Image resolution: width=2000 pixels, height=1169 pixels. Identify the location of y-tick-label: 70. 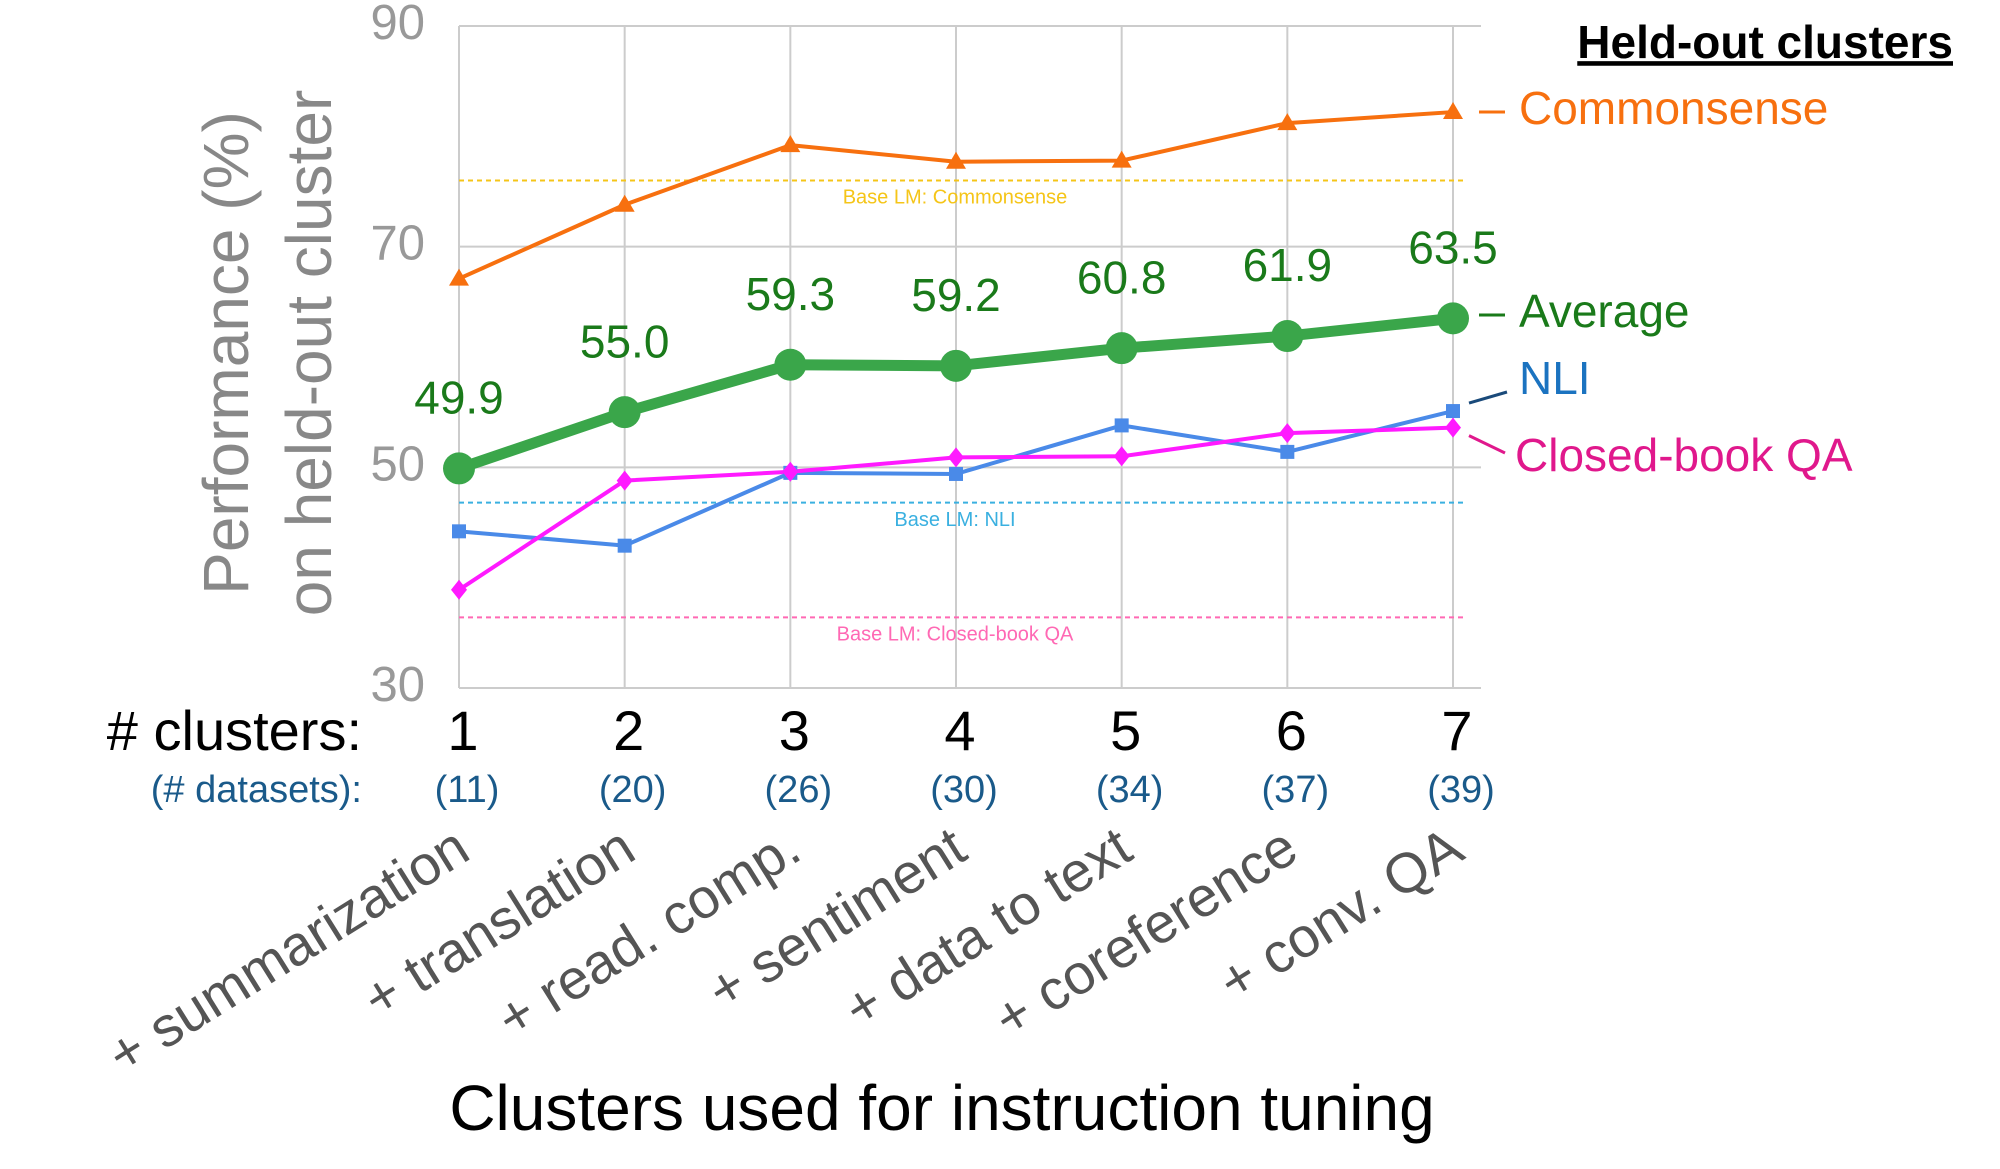
(397, 244).